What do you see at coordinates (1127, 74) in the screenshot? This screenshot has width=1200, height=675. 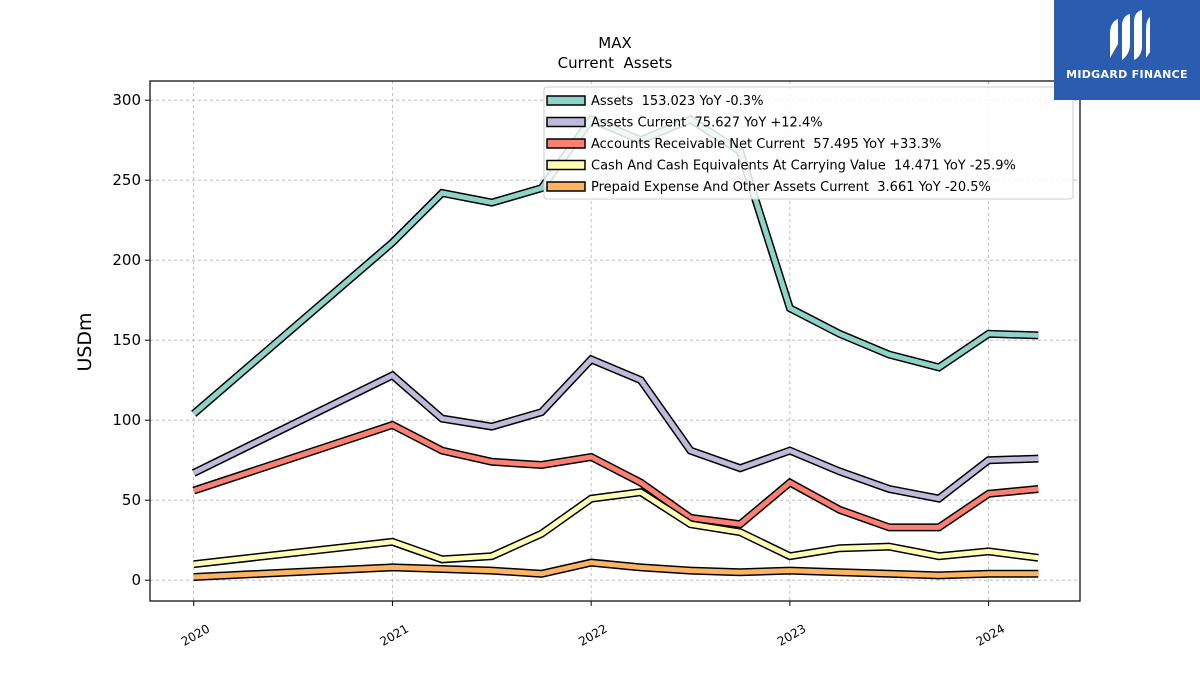 I see `brand-logo-text: MIDGARD FINANCE` at bounding box center [1127, 74].